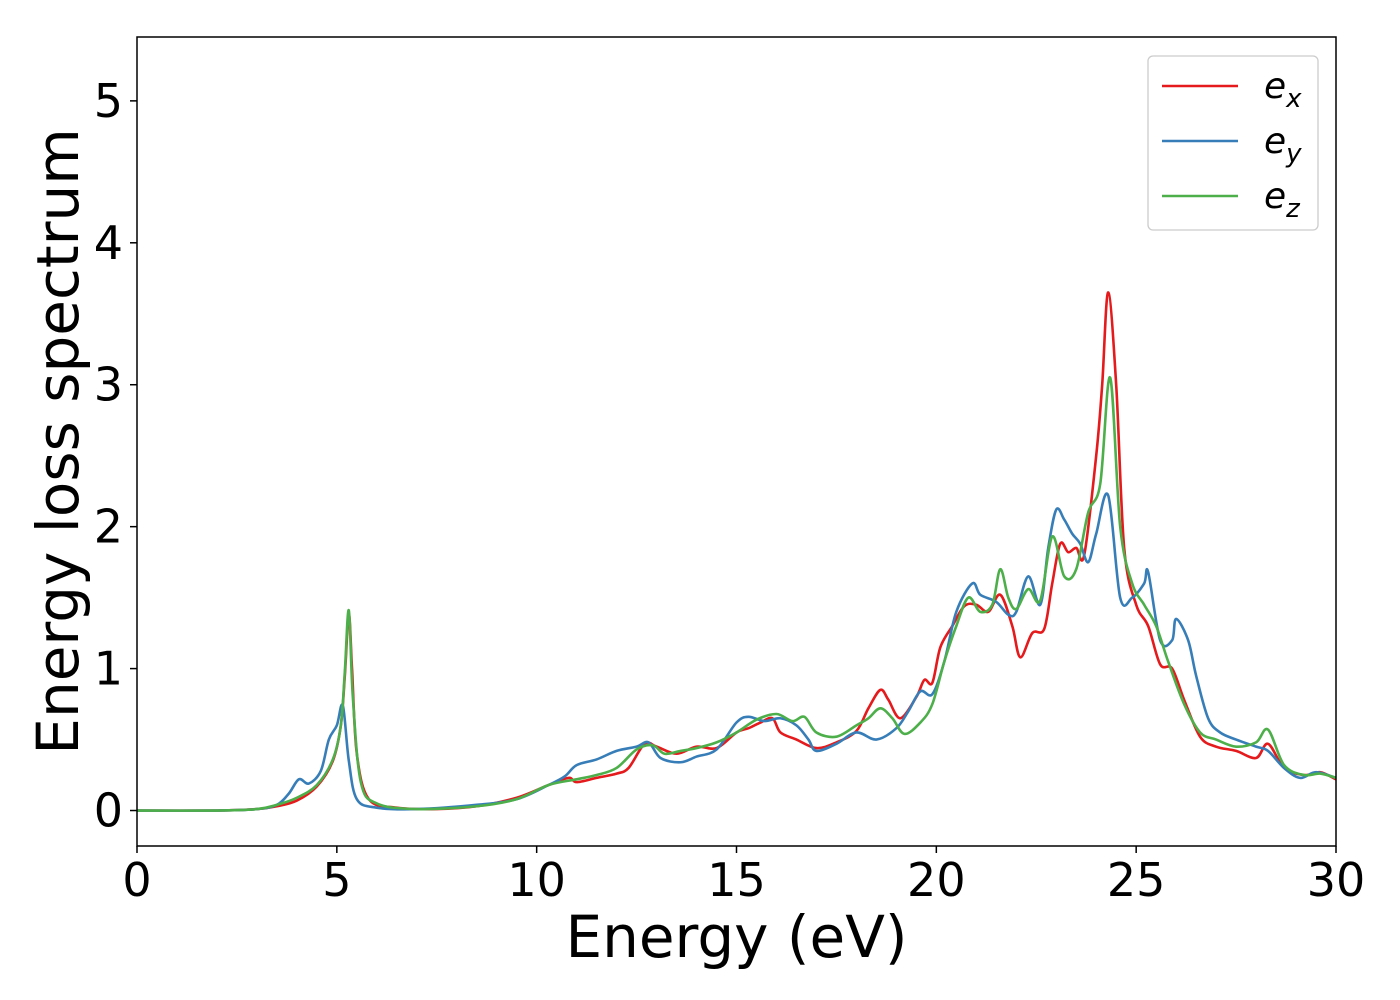 The width and height of the screenshot is (1400, 1000). What do you see at coordinates (1283, 145) in the screenshot?
I see `legend-label: ey` at bounding box center [1283, 145].